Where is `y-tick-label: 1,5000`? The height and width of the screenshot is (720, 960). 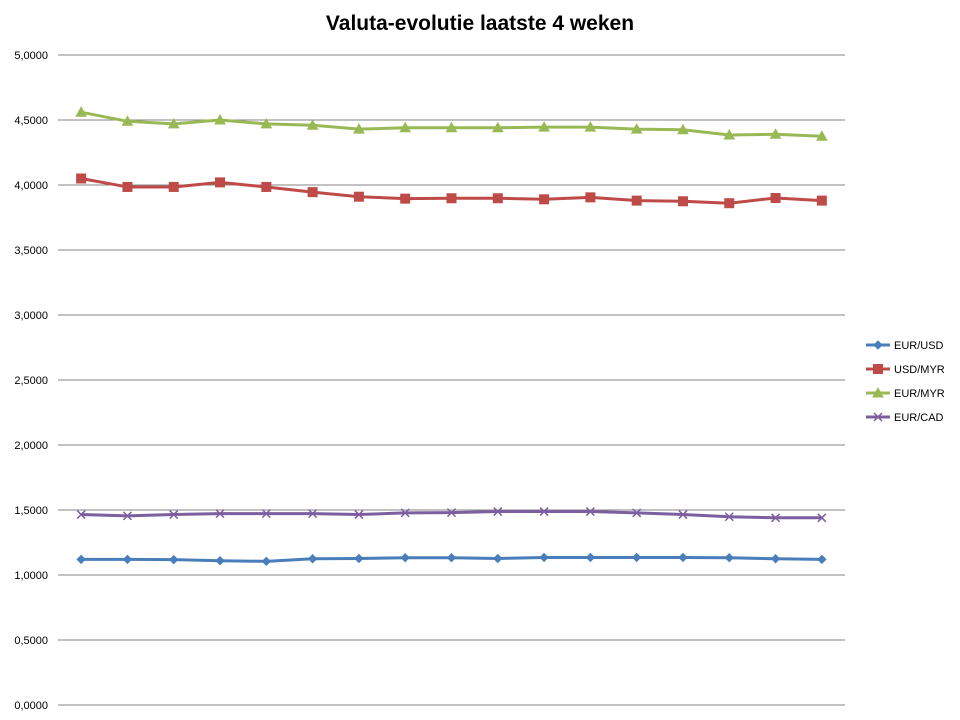 y-tick-label: 1,5000 is located at coordinates (31, 511).